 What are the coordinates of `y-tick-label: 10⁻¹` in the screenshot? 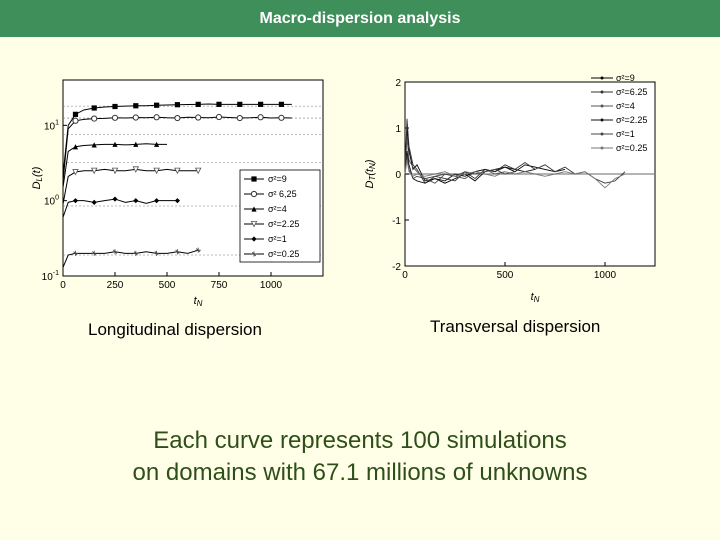 It's located at (50, 276).